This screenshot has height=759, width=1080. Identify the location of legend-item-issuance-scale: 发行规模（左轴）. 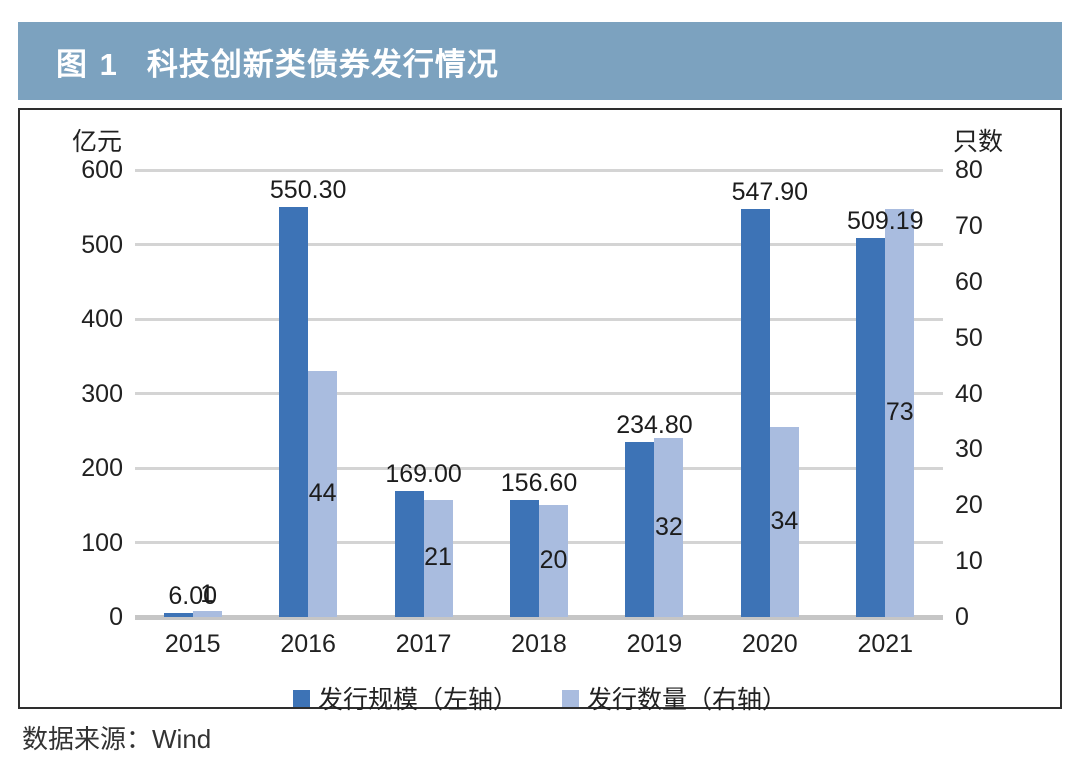
(405, 698).